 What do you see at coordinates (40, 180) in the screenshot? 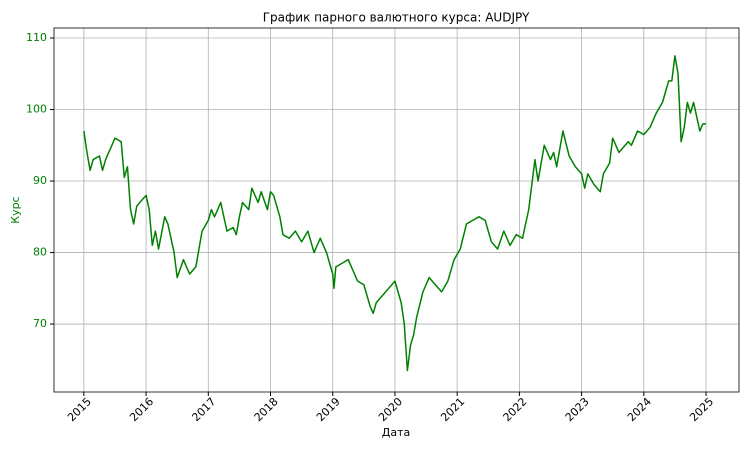
I see `y-tick-label: 90` at bounding box center [40, 180].